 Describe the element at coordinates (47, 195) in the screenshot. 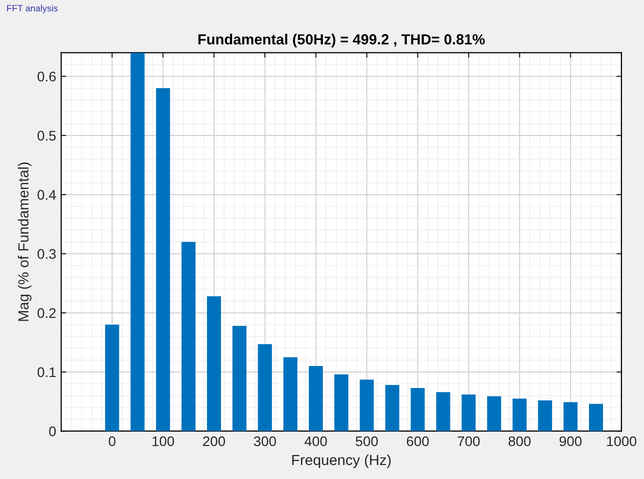

I see `y-tick-label: 0.4` at that location.